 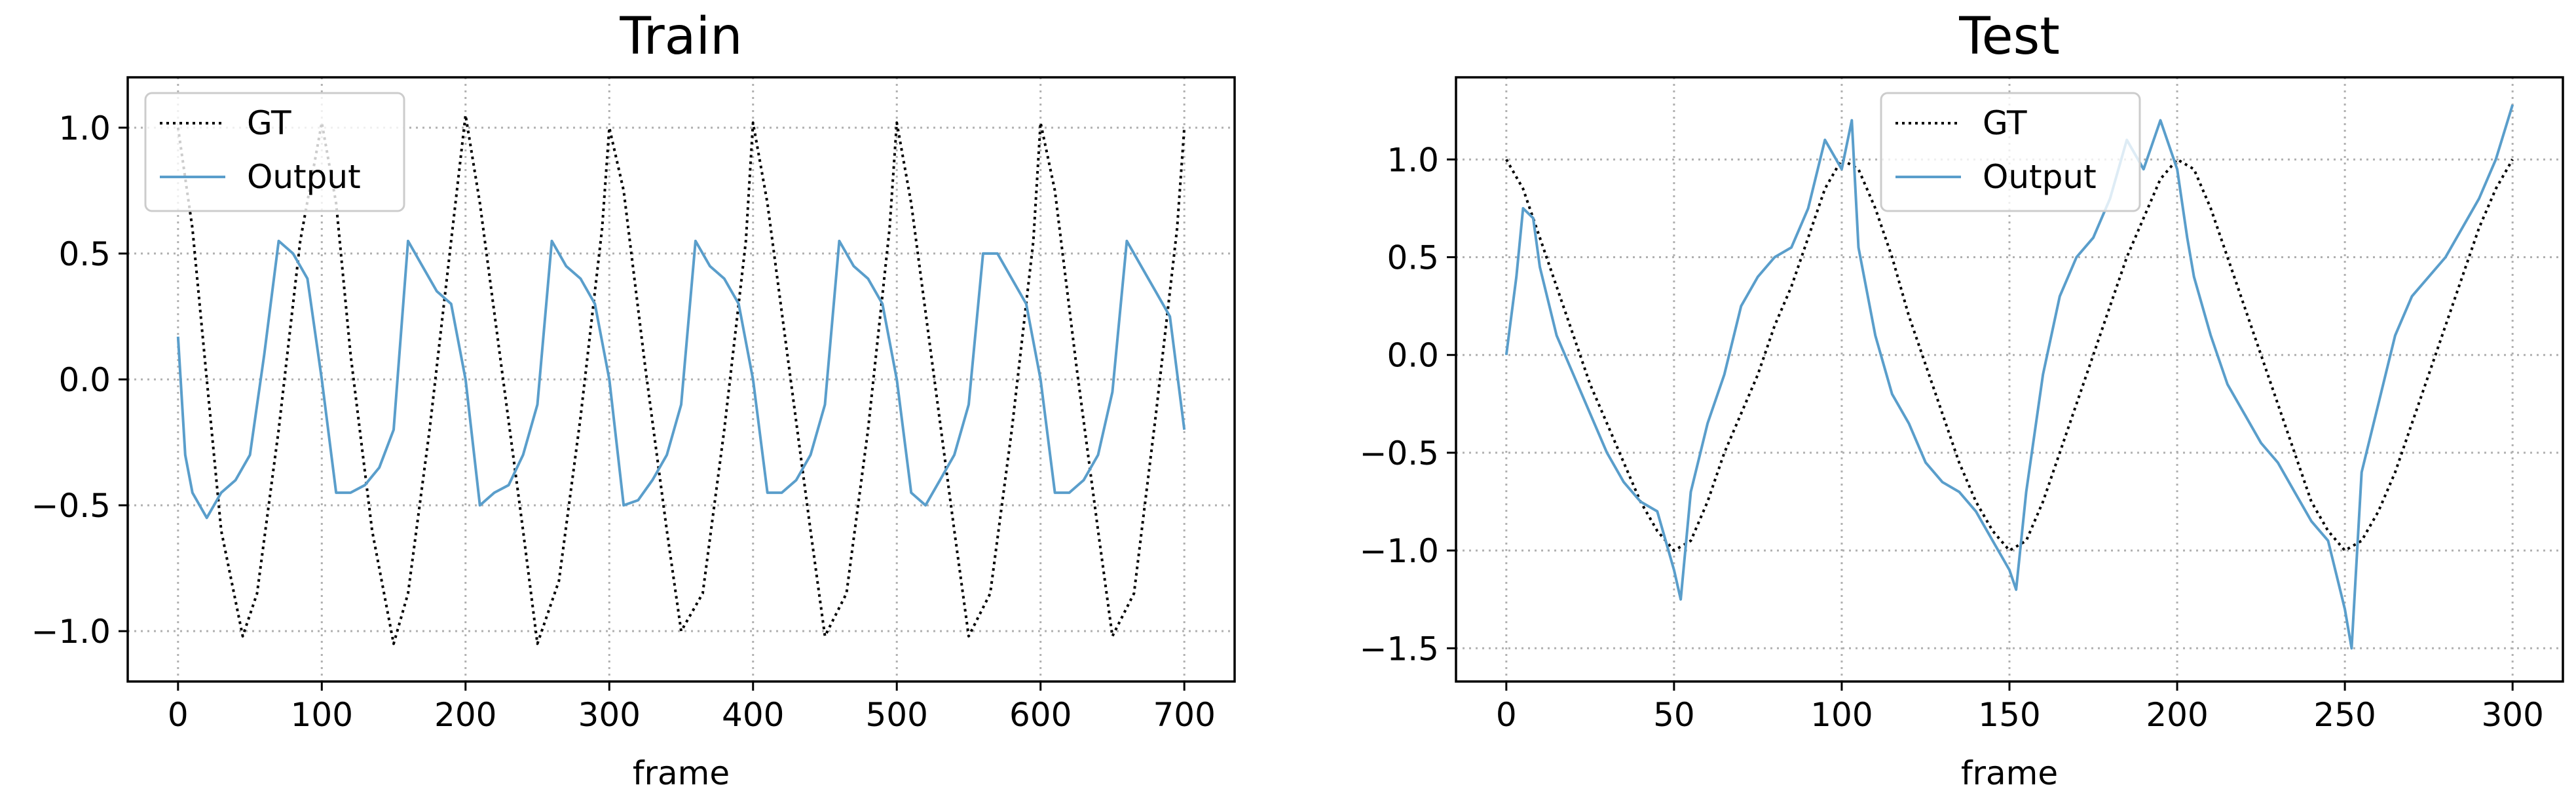 I want to click on chart-title: Test, so click(x=2009, y=36).